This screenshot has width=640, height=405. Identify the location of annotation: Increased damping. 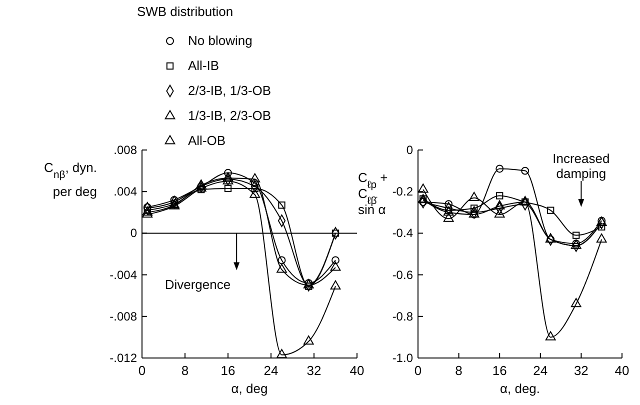
(581, 166).